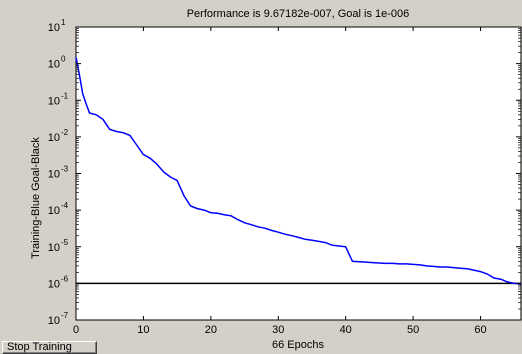 This screenshot has height=354, width=522. Describe the element at coordinates (36, 198) in the screenshot. I see `y-axis-label: Training-Blue Goal-Black` at that location.